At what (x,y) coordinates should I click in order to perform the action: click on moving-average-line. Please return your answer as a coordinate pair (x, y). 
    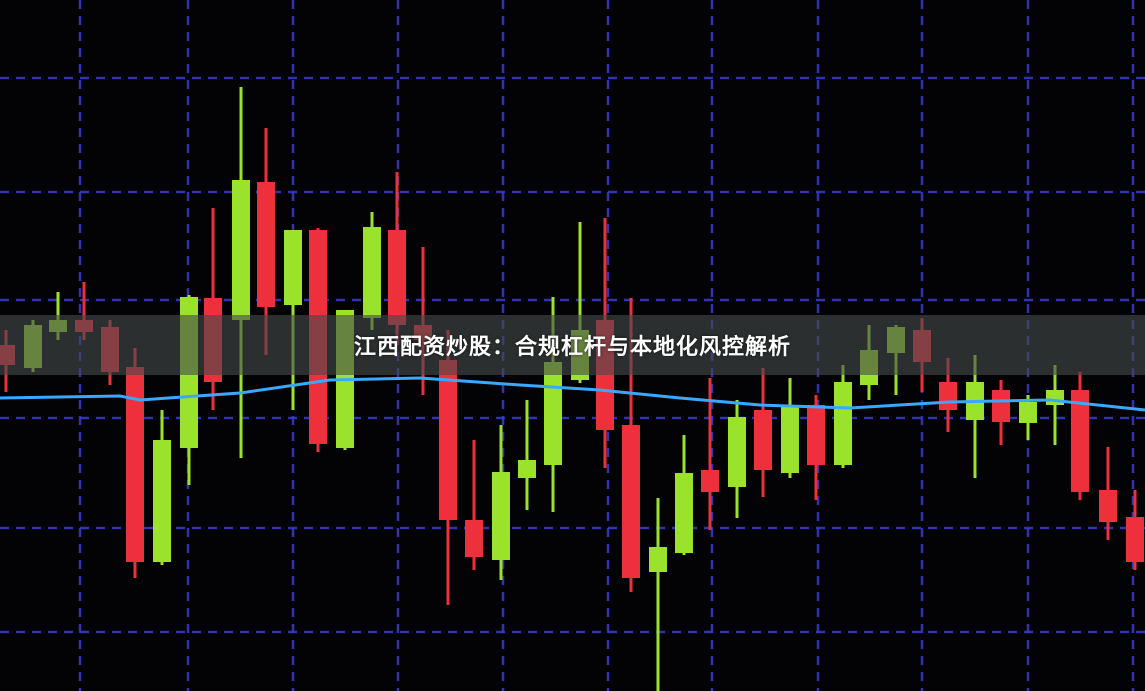
    Looking at the image, I should click on (572, 394).